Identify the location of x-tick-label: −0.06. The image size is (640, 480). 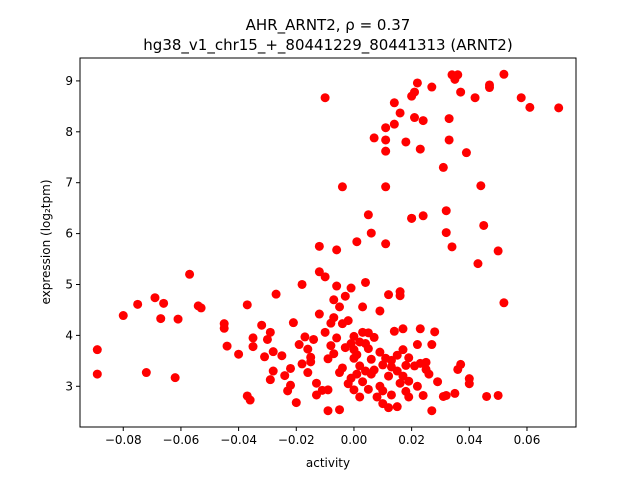
(181, 440).